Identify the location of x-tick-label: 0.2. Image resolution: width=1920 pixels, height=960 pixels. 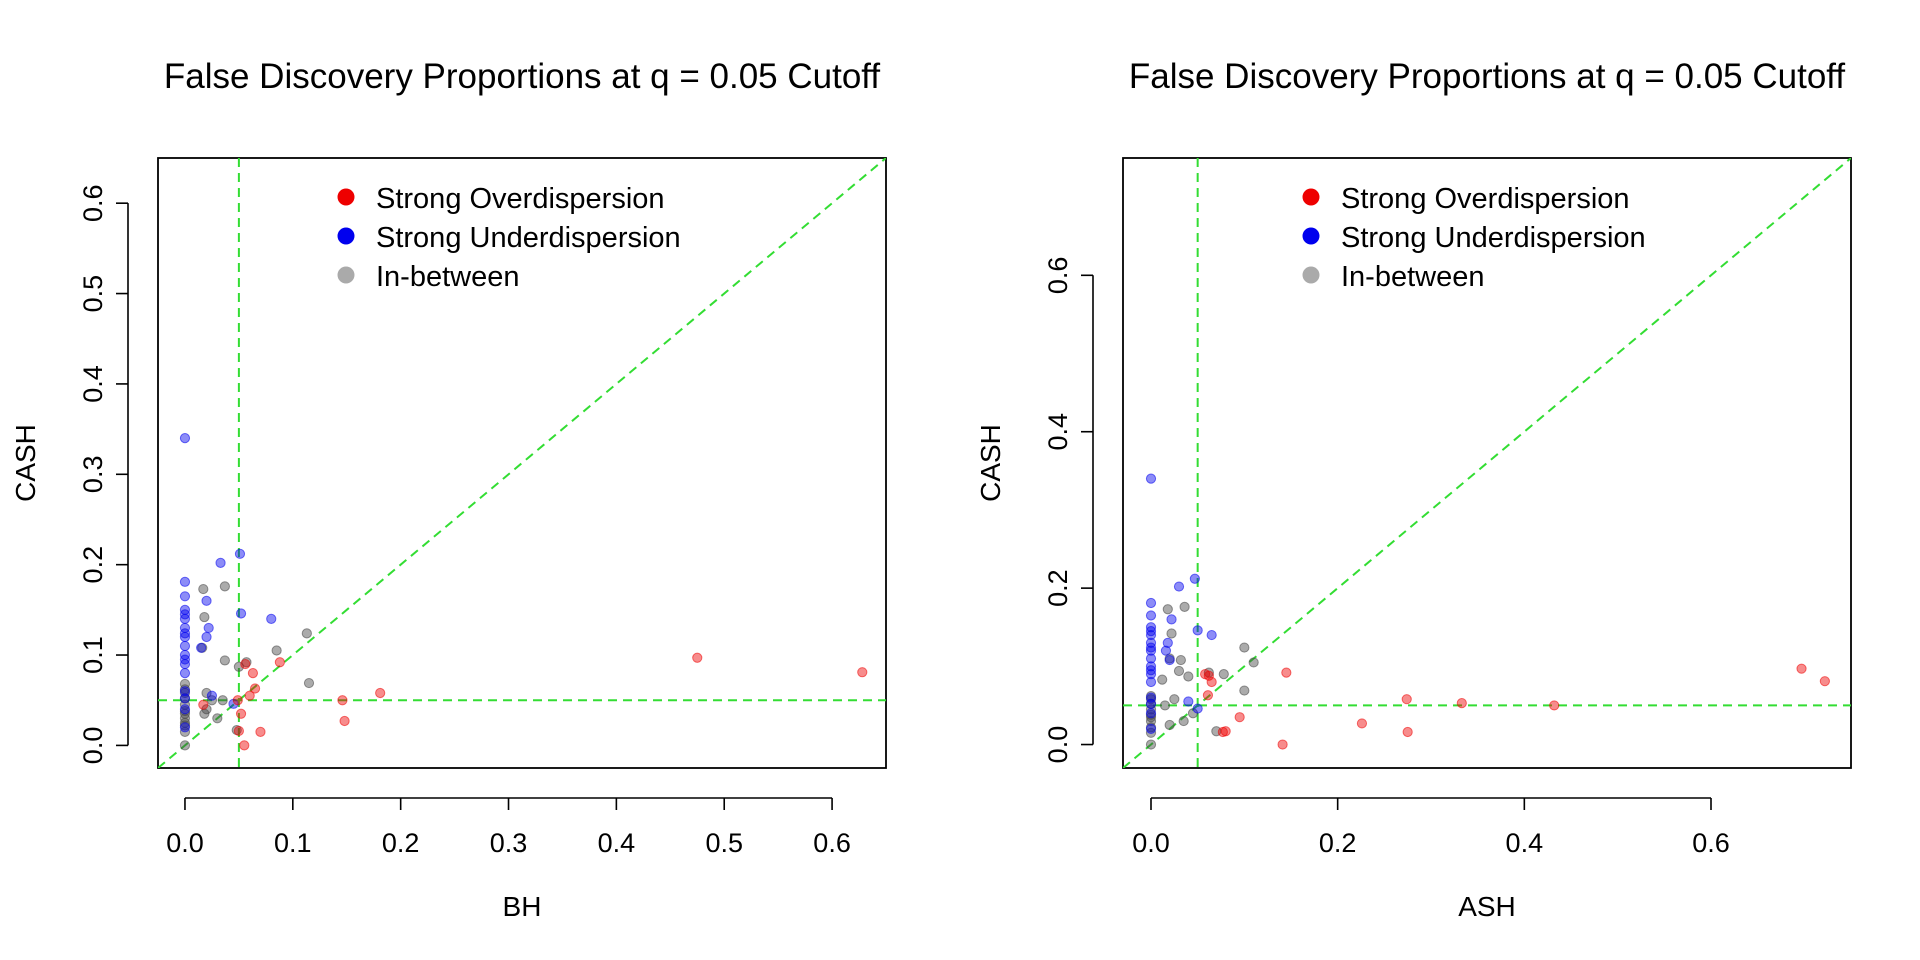
(401, 843).